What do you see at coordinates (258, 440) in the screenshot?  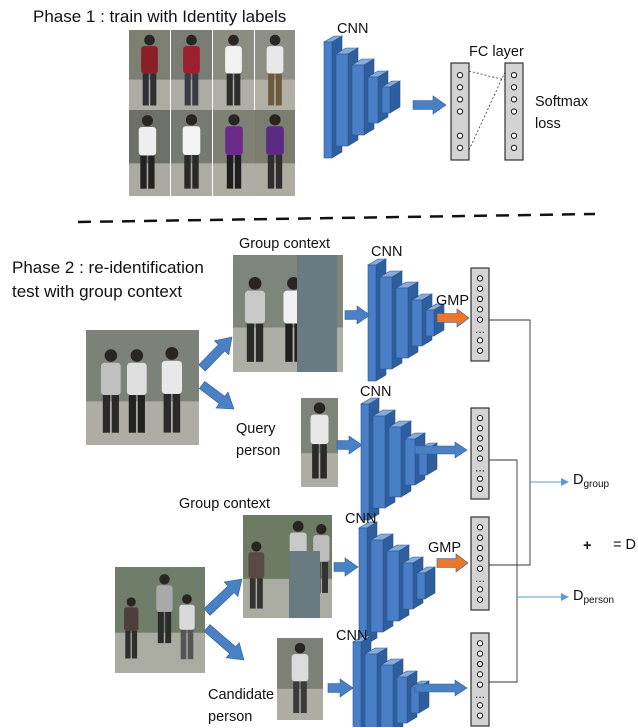 I see `query-person-label: Query person` at bounding box center [258, 440].